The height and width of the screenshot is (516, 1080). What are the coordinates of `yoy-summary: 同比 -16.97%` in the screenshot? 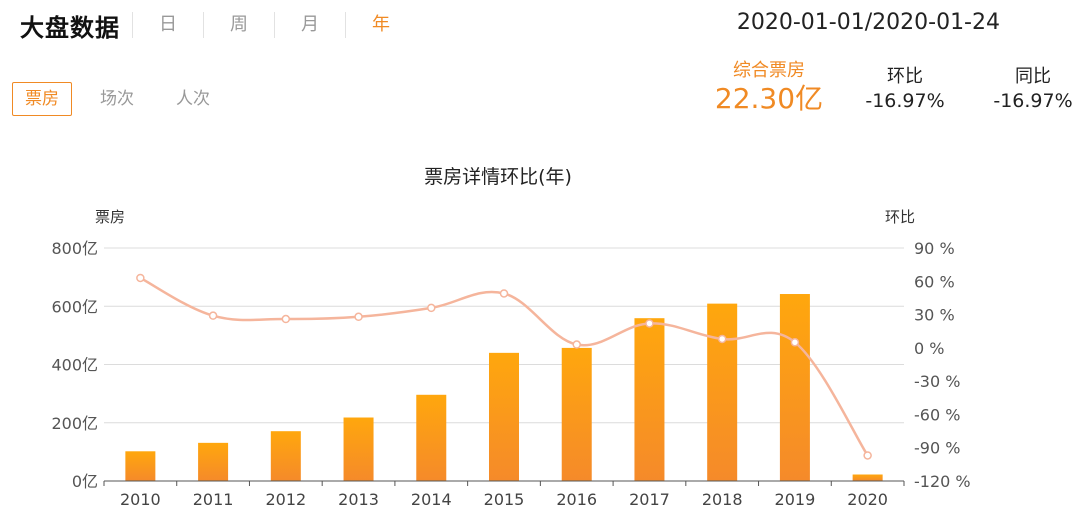 It's located at (1033, 90).